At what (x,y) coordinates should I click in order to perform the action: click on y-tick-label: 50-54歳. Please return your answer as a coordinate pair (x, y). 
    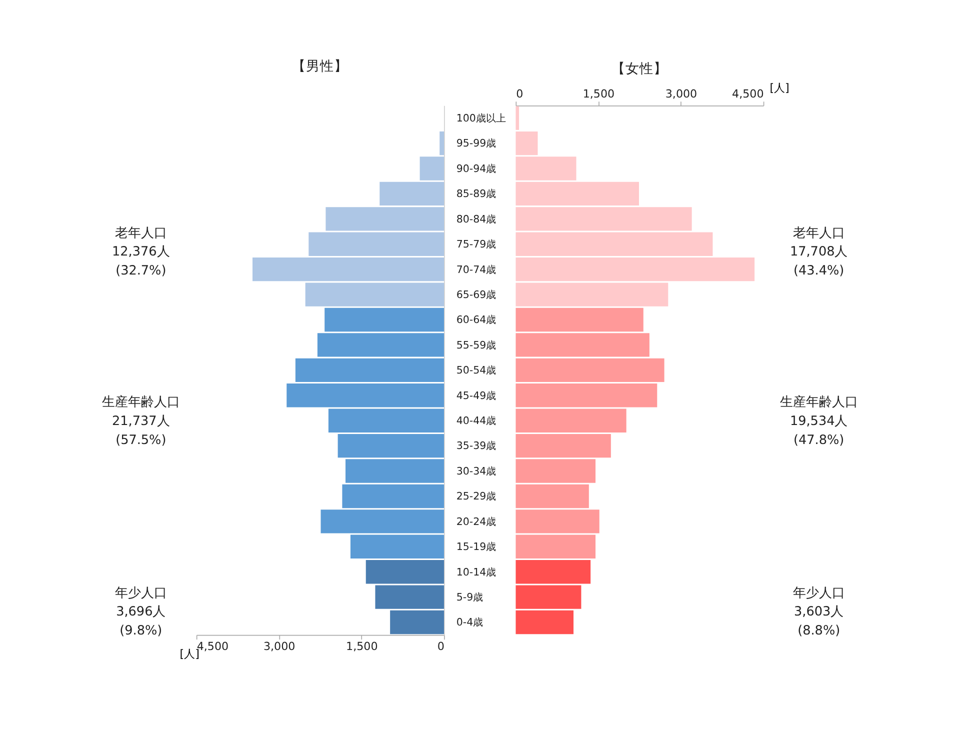
    Looking at the image, I should click on (476, 370).